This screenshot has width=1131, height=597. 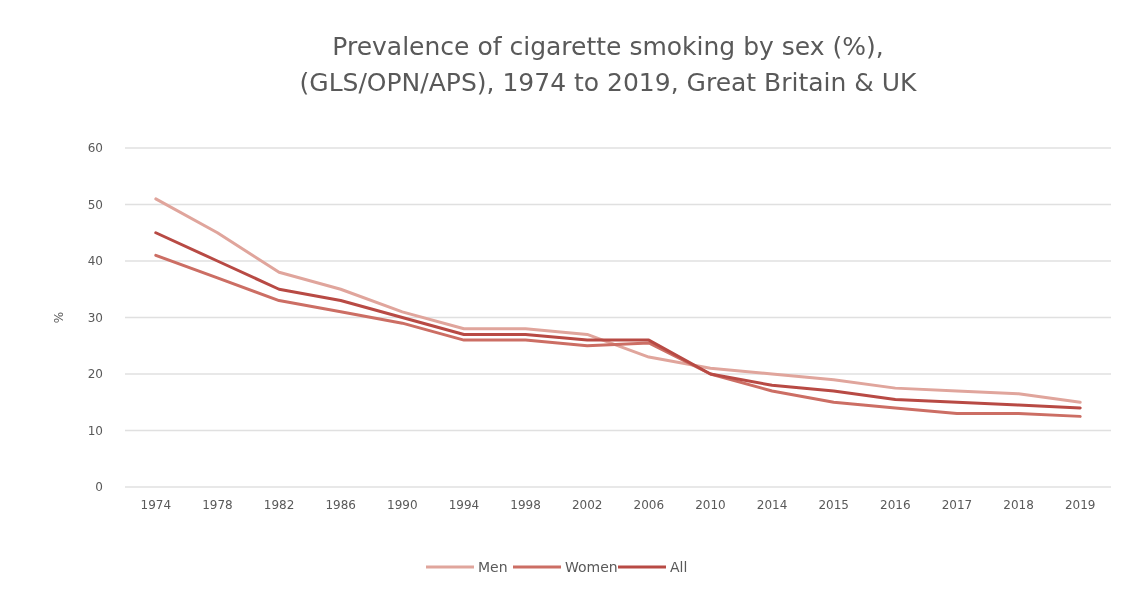 I want to click on x-tick-label: 1978, so click(x=217, y=505).